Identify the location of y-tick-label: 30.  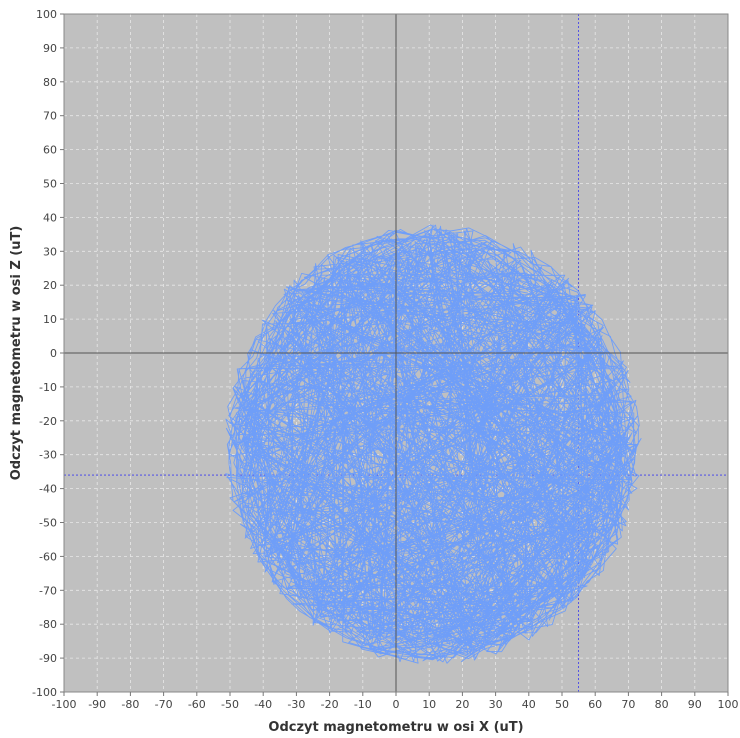
(50, 251).